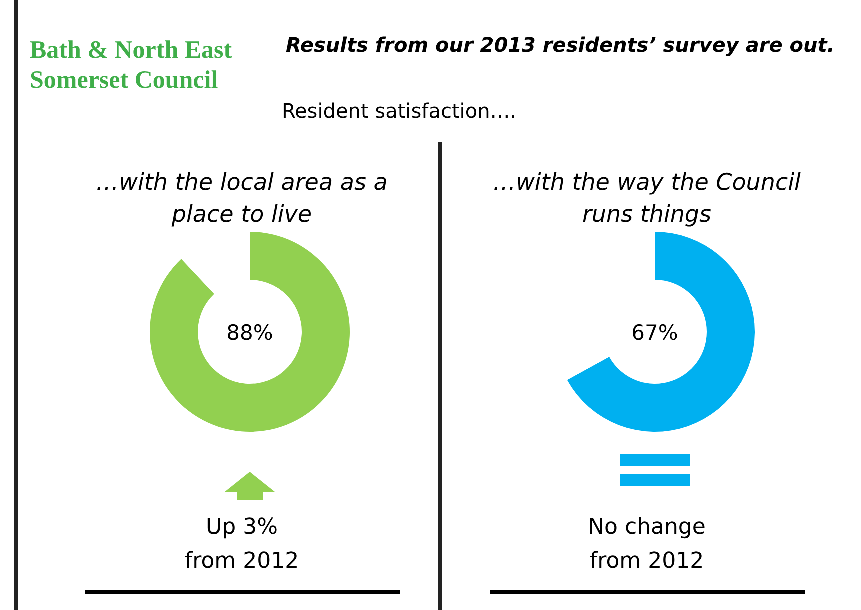  Describe the element at coordinates (647, 527) in the screenshot. I see `text: No change` at that location.